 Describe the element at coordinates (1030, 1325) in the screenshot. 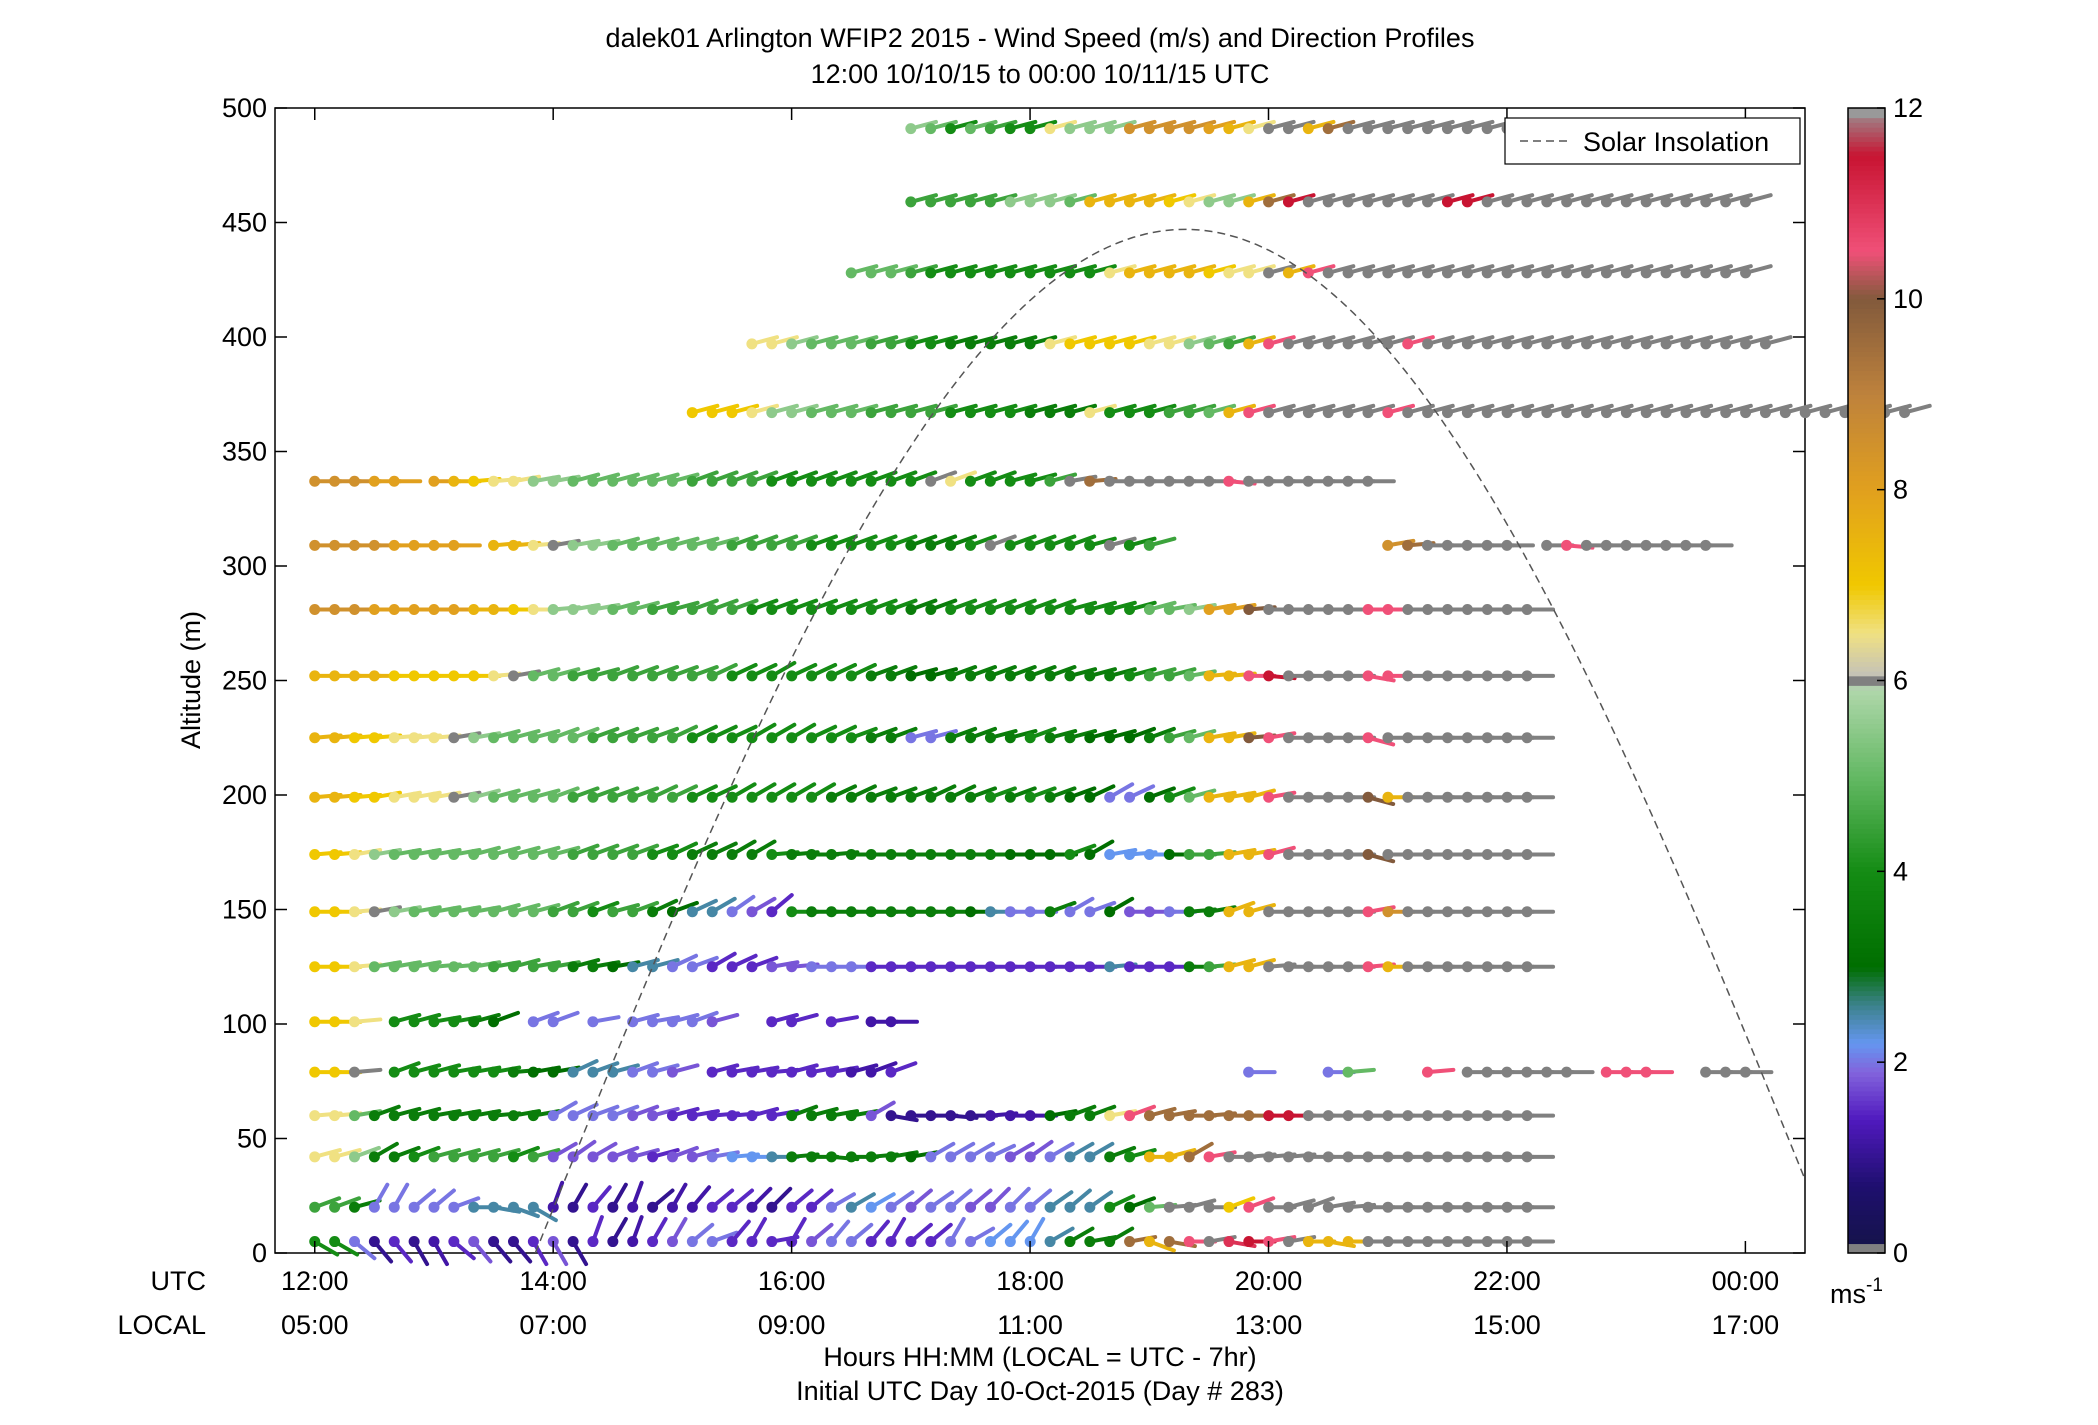

I see `x-tick-label-local: 11:00` at that location.